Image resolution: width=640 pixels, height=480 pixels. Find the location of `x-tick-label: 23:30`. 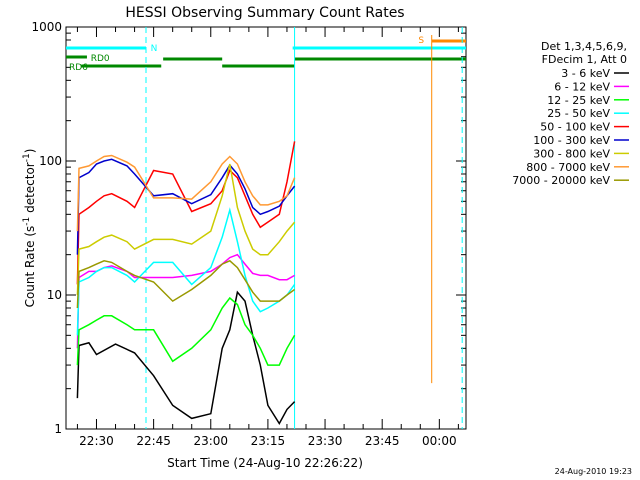

x-tick-label: 23:30 is located at coordinates (325, 441).